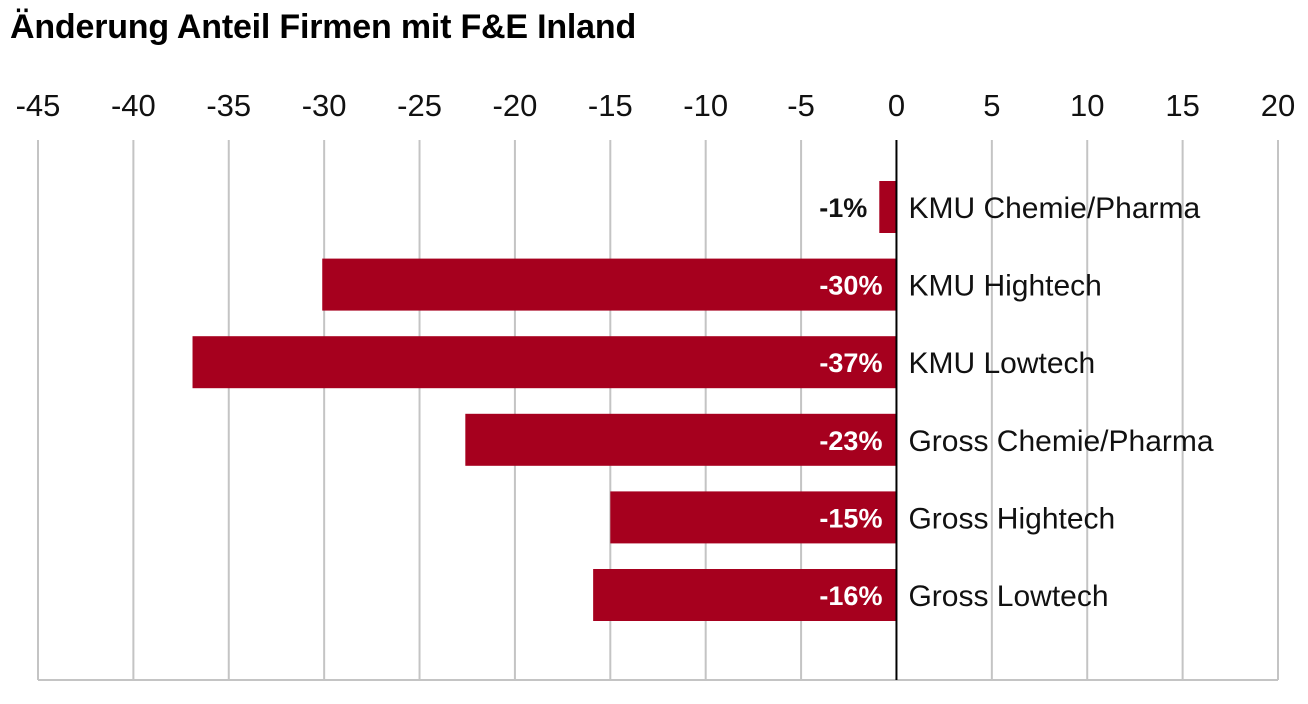 Image resolution: width=1308 pixels, height=704 pixels. What do you see at coordinates (843, 208) in the screenshot?
I see `data-label: -1%` at bounding box center [843, 208].